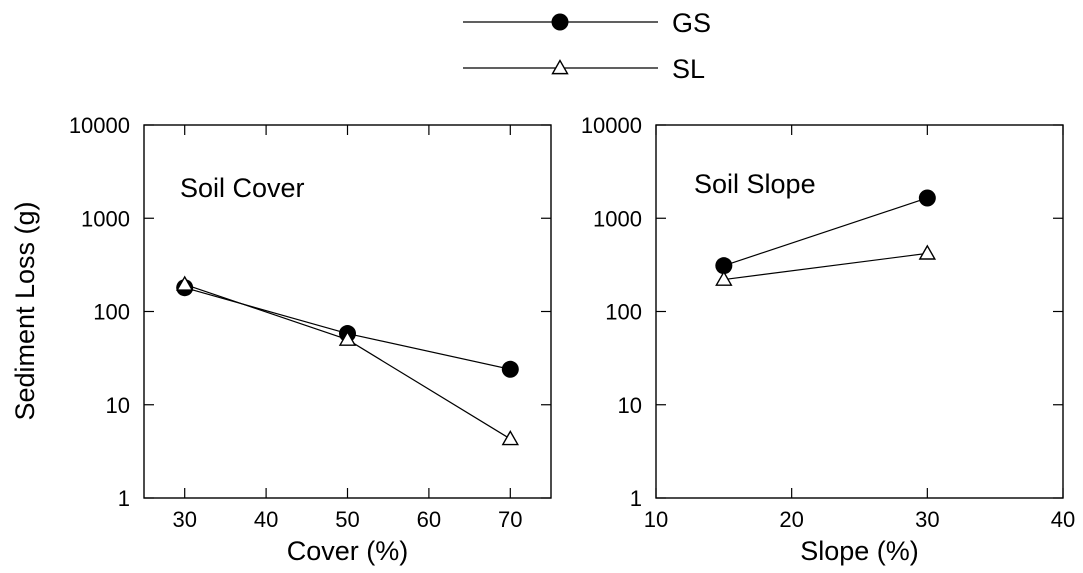  Describe the element at coordinates (560, 67) in the screenshot. I see `legend-marker-sl` at that location.